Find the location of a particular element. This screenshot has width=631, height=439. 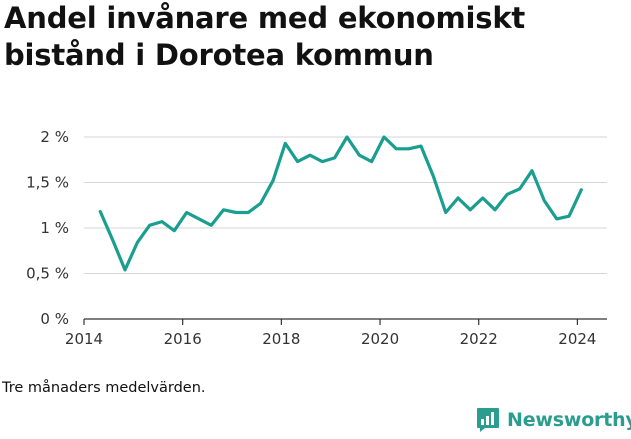

brand-name: Newsworthy is located at coordinates (569, 420).